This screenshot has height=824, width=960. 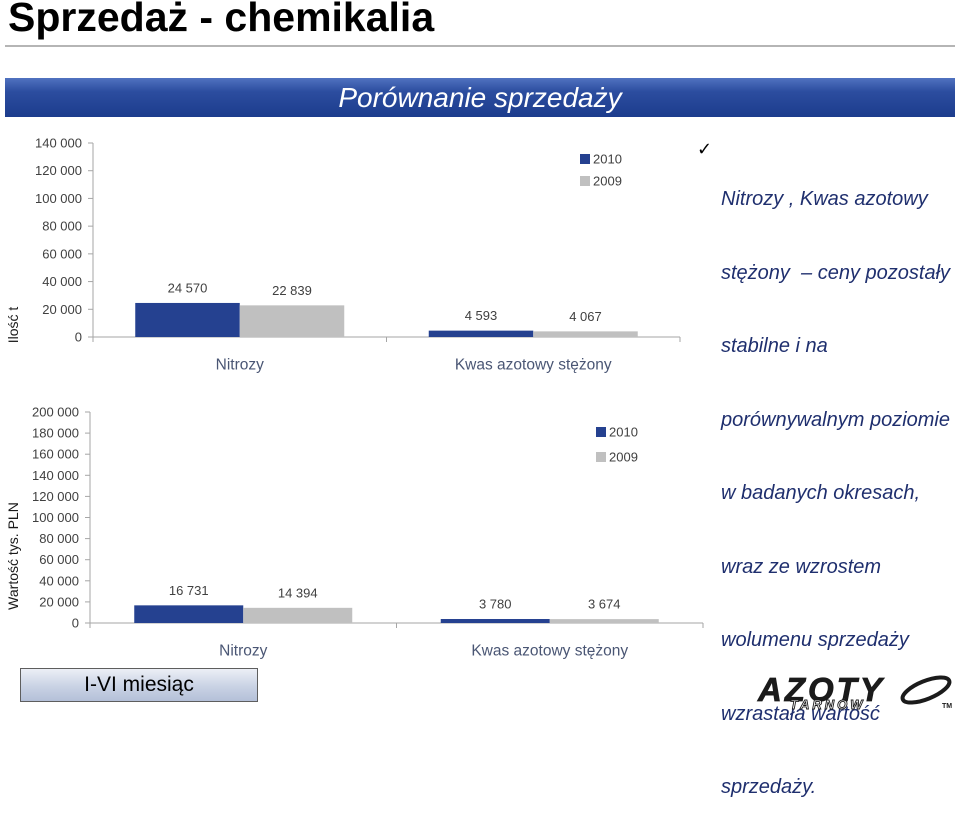 I want to click on data-label: 3 674, so click(x=604, y=604).